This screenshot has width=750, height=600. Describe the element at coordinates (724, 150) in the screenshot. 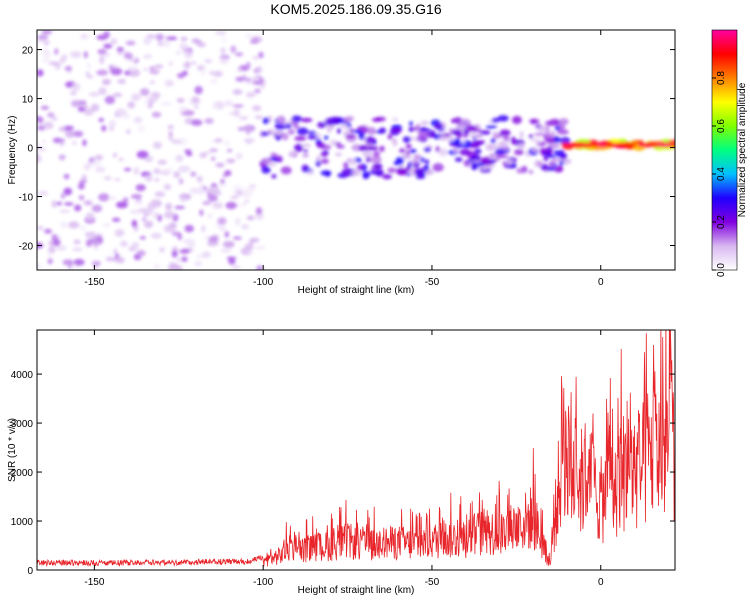

I see `colorbar-gradient` at that location.